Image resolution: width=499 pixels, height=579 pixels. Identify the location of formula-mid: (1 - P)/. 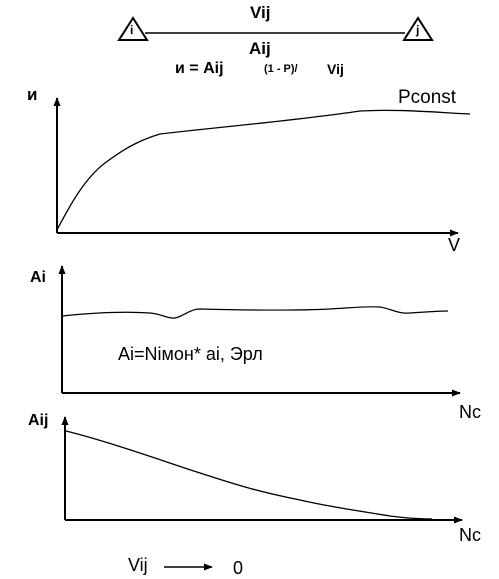
(281, 69).